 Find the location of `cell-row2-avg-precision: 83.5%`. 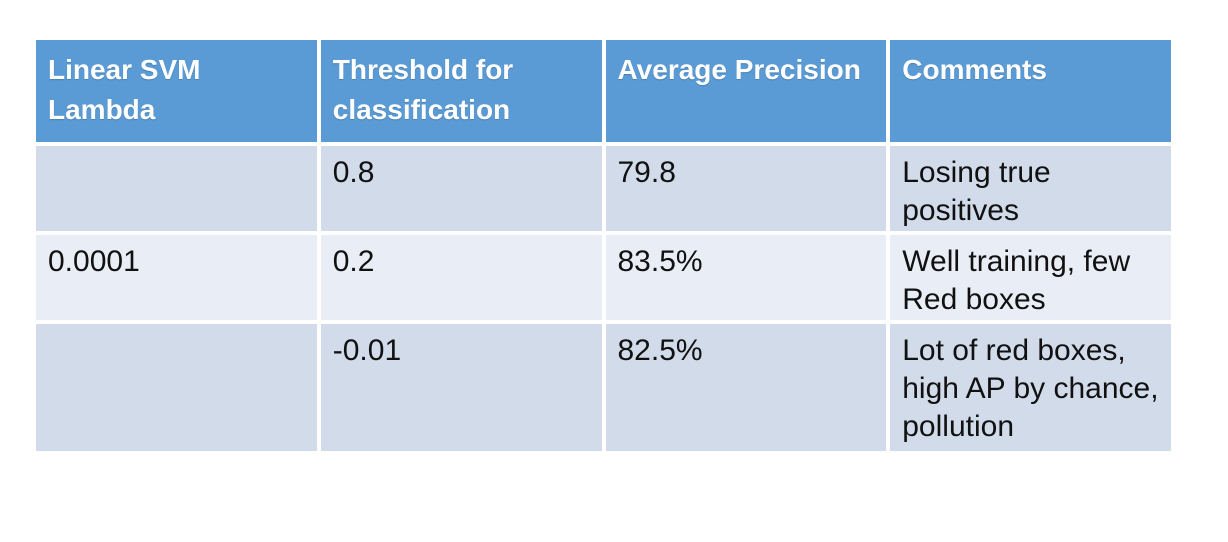

cell-row2-avg-precision: 83.5% is located at coordinates (746, 277).